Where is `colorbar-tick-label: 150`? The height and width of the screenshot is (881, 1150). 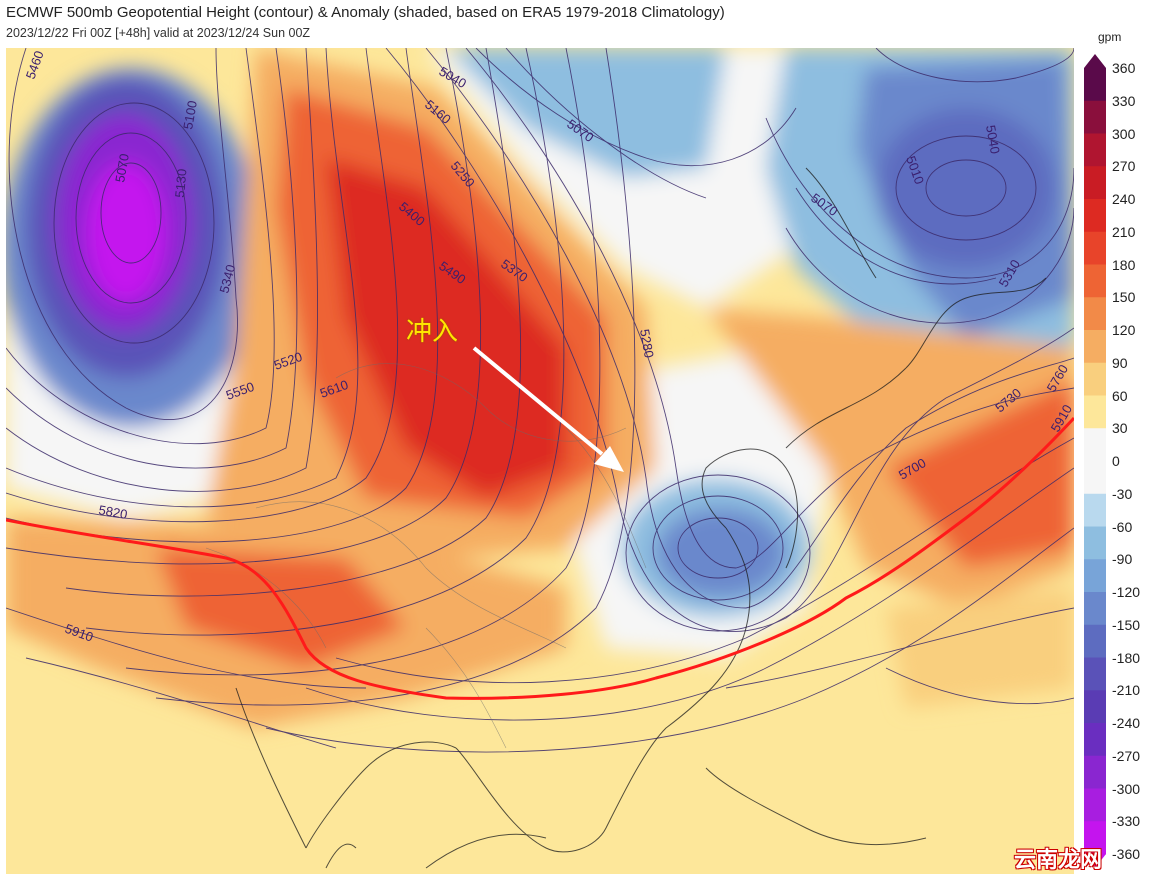 colorbar-tick-label: 150 is located at coordinates (1124, 297).